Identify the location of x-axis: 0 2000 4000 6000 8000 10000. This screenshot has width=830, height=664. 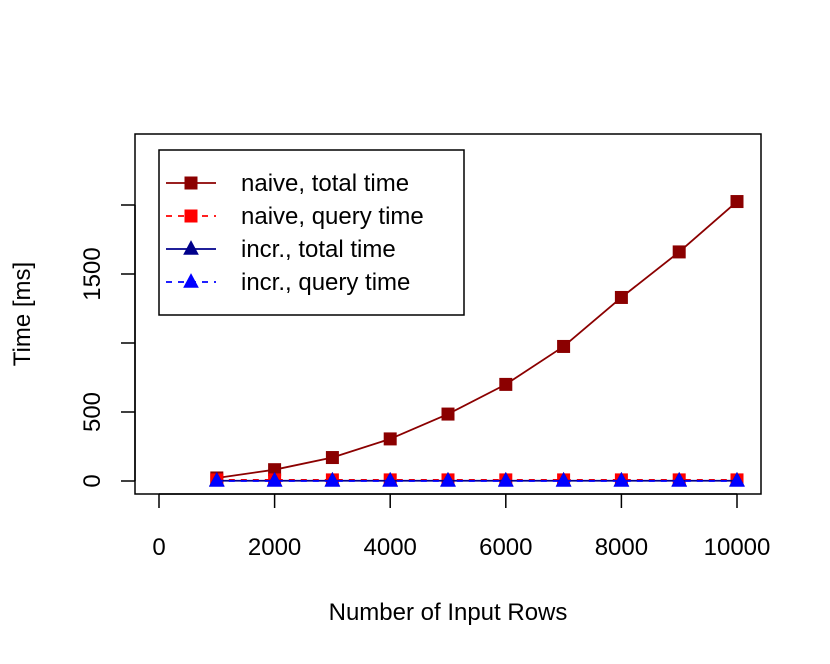
(461, 527).